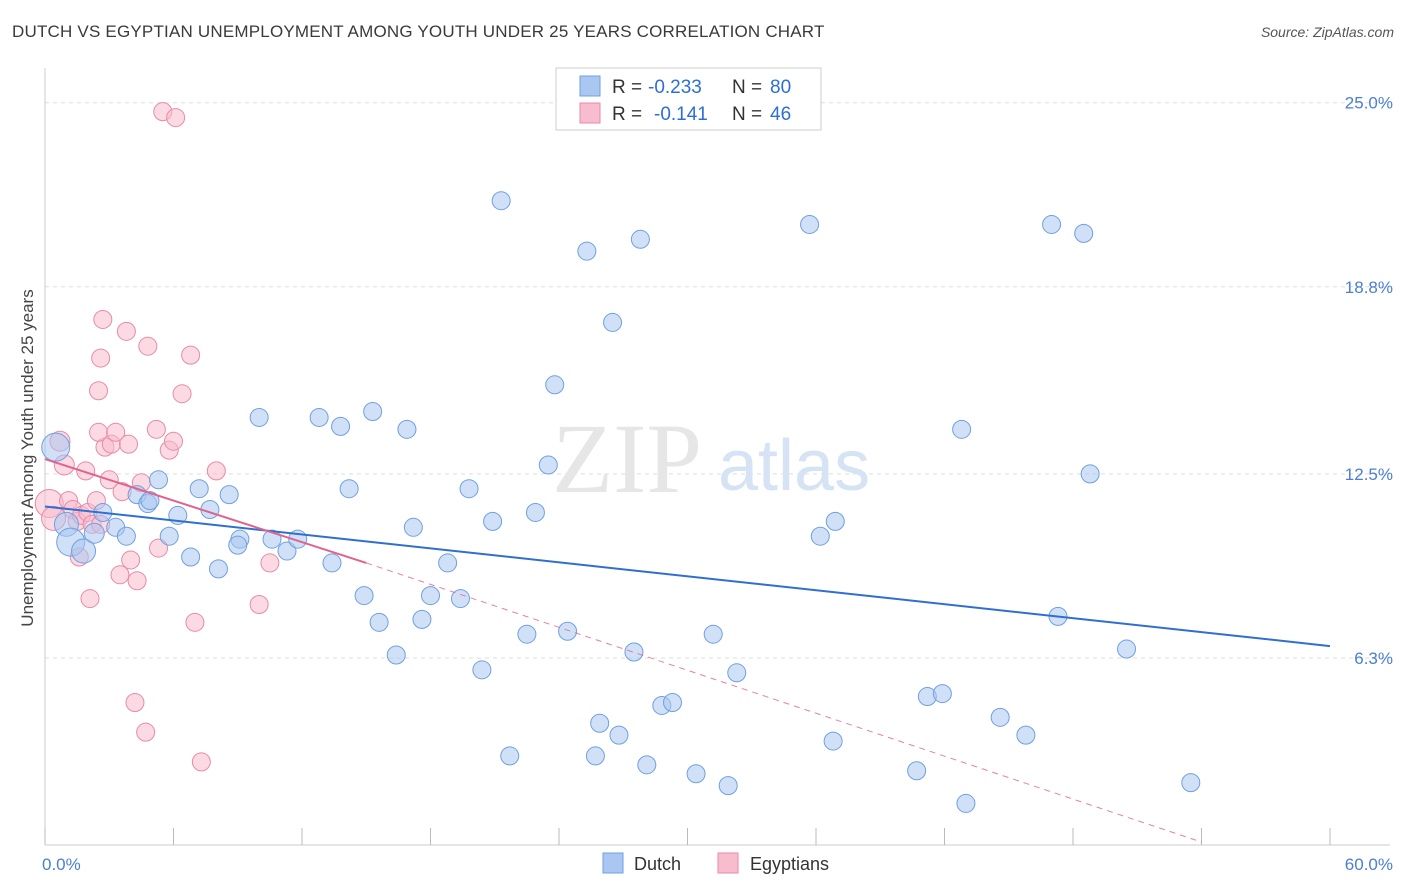 This screenshot has width=1406, height=892. What do you see at coordinates (688, 99) in the screenshot?
I see `correlation-legend: R = -0.233 N = 80 R = -0.141 N = 46` at bounding box center [688, 99].